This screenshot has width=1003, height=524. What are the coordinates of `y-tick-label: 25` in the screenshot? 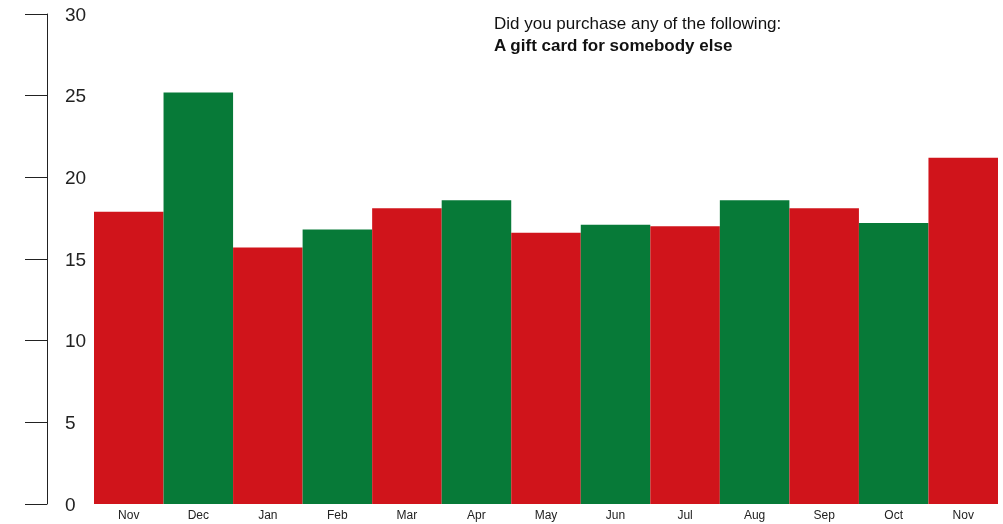 It's located at (76, 96).